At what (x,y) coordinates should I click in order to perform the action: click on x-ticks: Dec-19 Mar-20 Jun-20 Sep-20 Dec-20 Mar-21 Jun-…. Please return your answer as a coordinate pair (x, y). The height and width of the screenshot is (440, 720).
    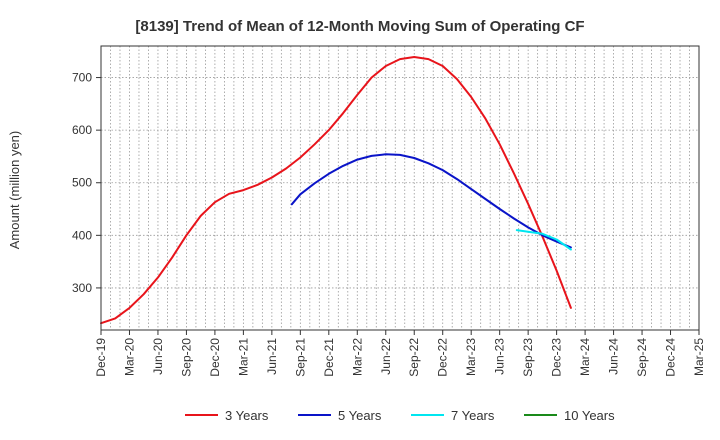
    Looking at the image, I should click on (400, 353).